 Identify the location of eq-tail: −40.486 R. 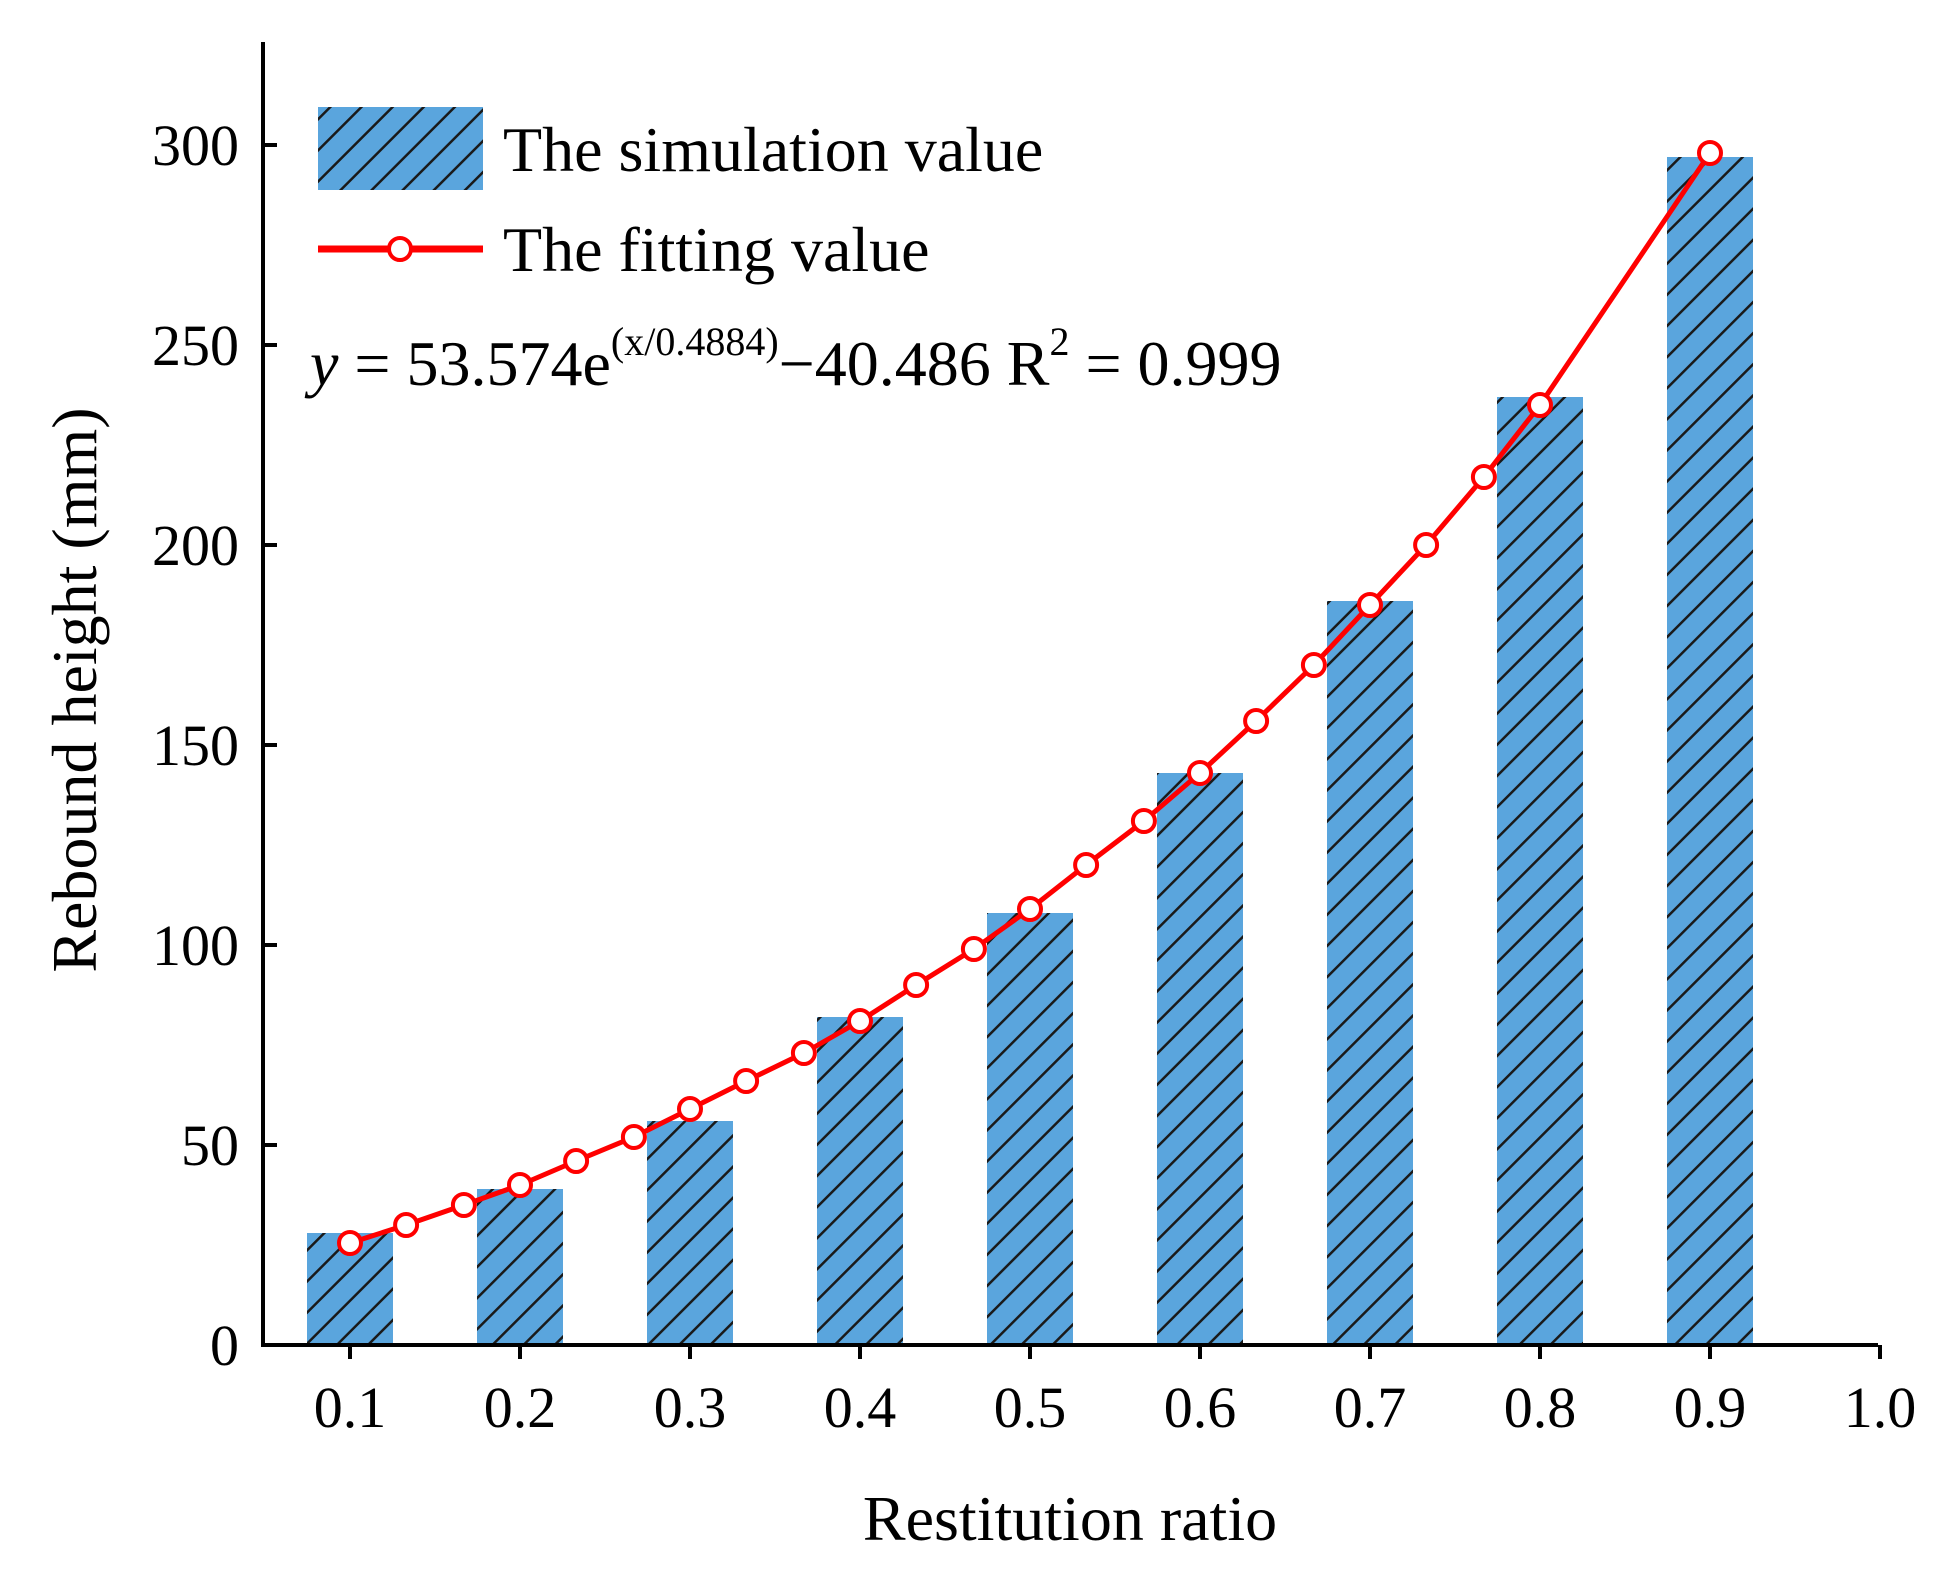
(914, 363).